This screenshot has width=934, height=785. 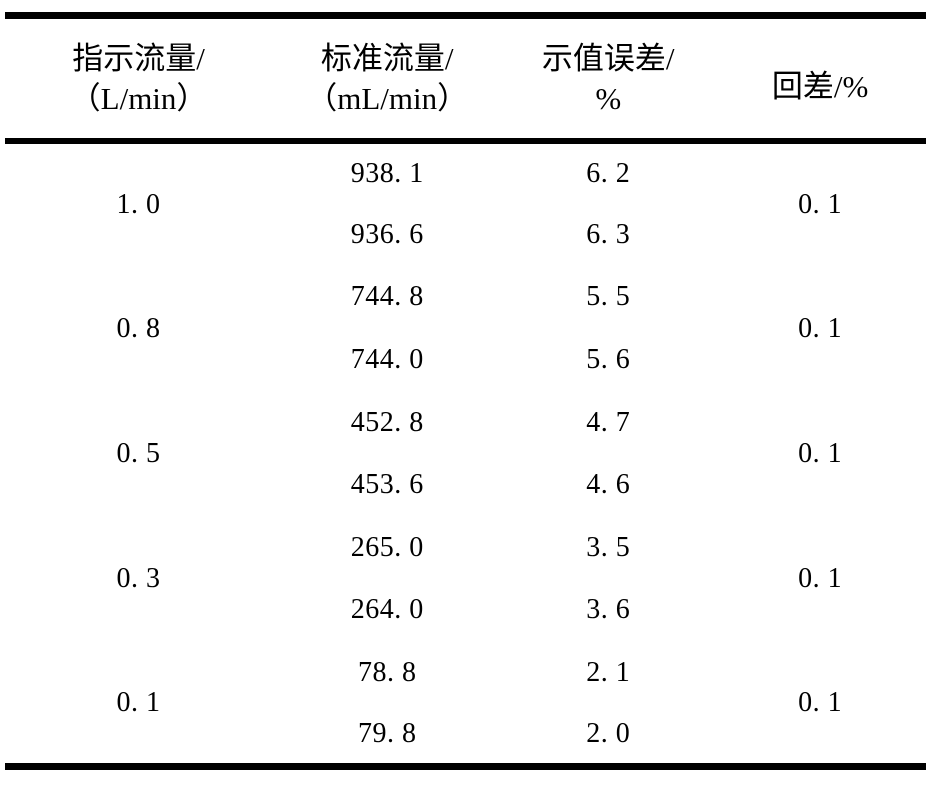 I want to click on error-cell: 2. 0, so click(x=608, y=733).